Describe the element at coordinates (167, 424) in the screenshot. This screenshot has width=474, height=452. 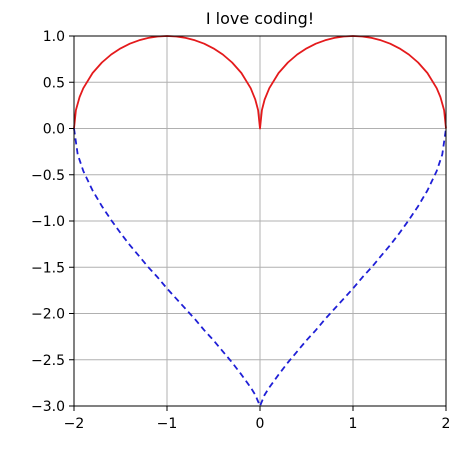
I see `x-tick-label: −1` at that location.